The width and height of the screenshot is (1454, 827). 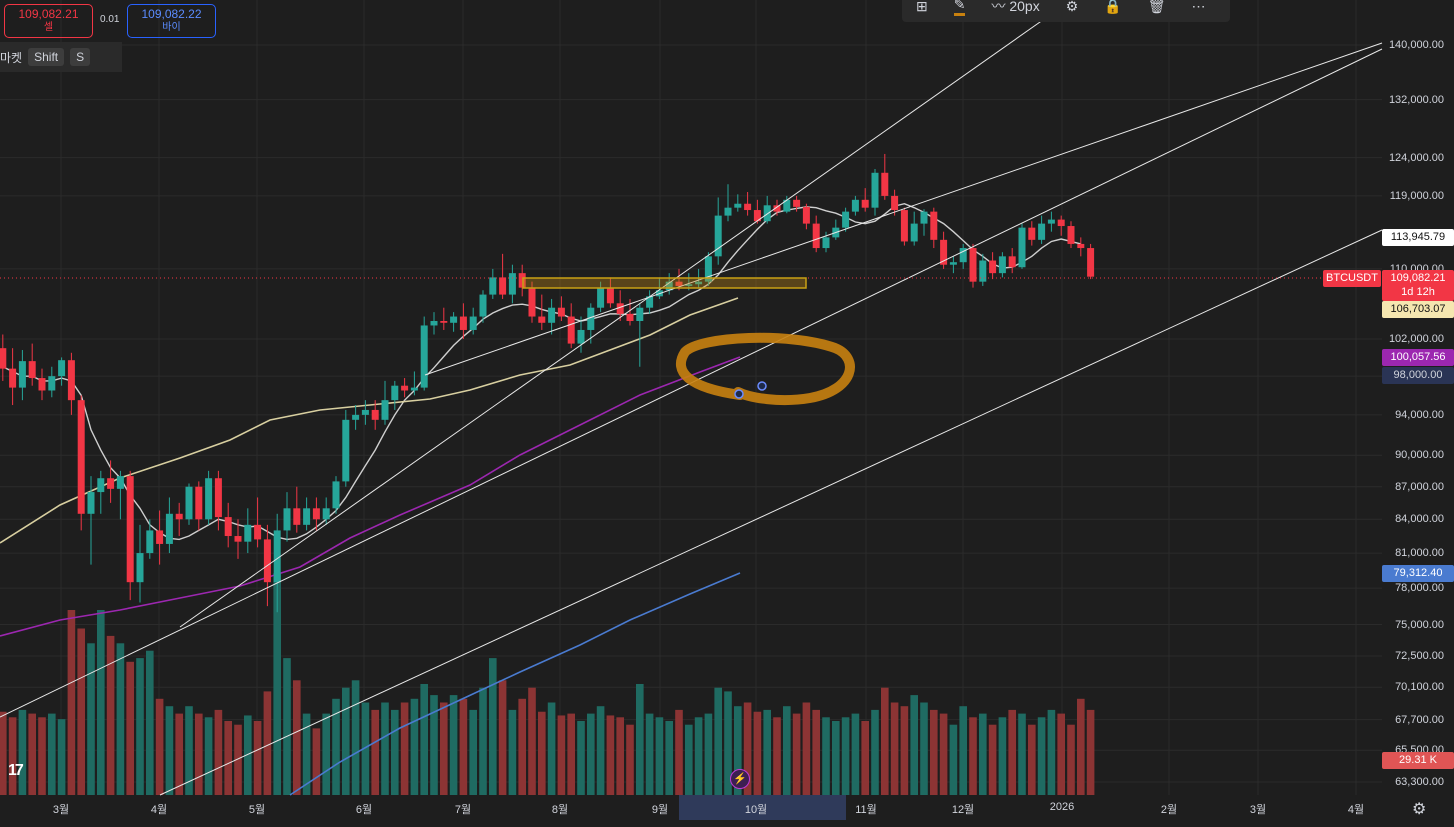 I want to click on add-alert-icon: ⊞, so click(x=922, y=7).